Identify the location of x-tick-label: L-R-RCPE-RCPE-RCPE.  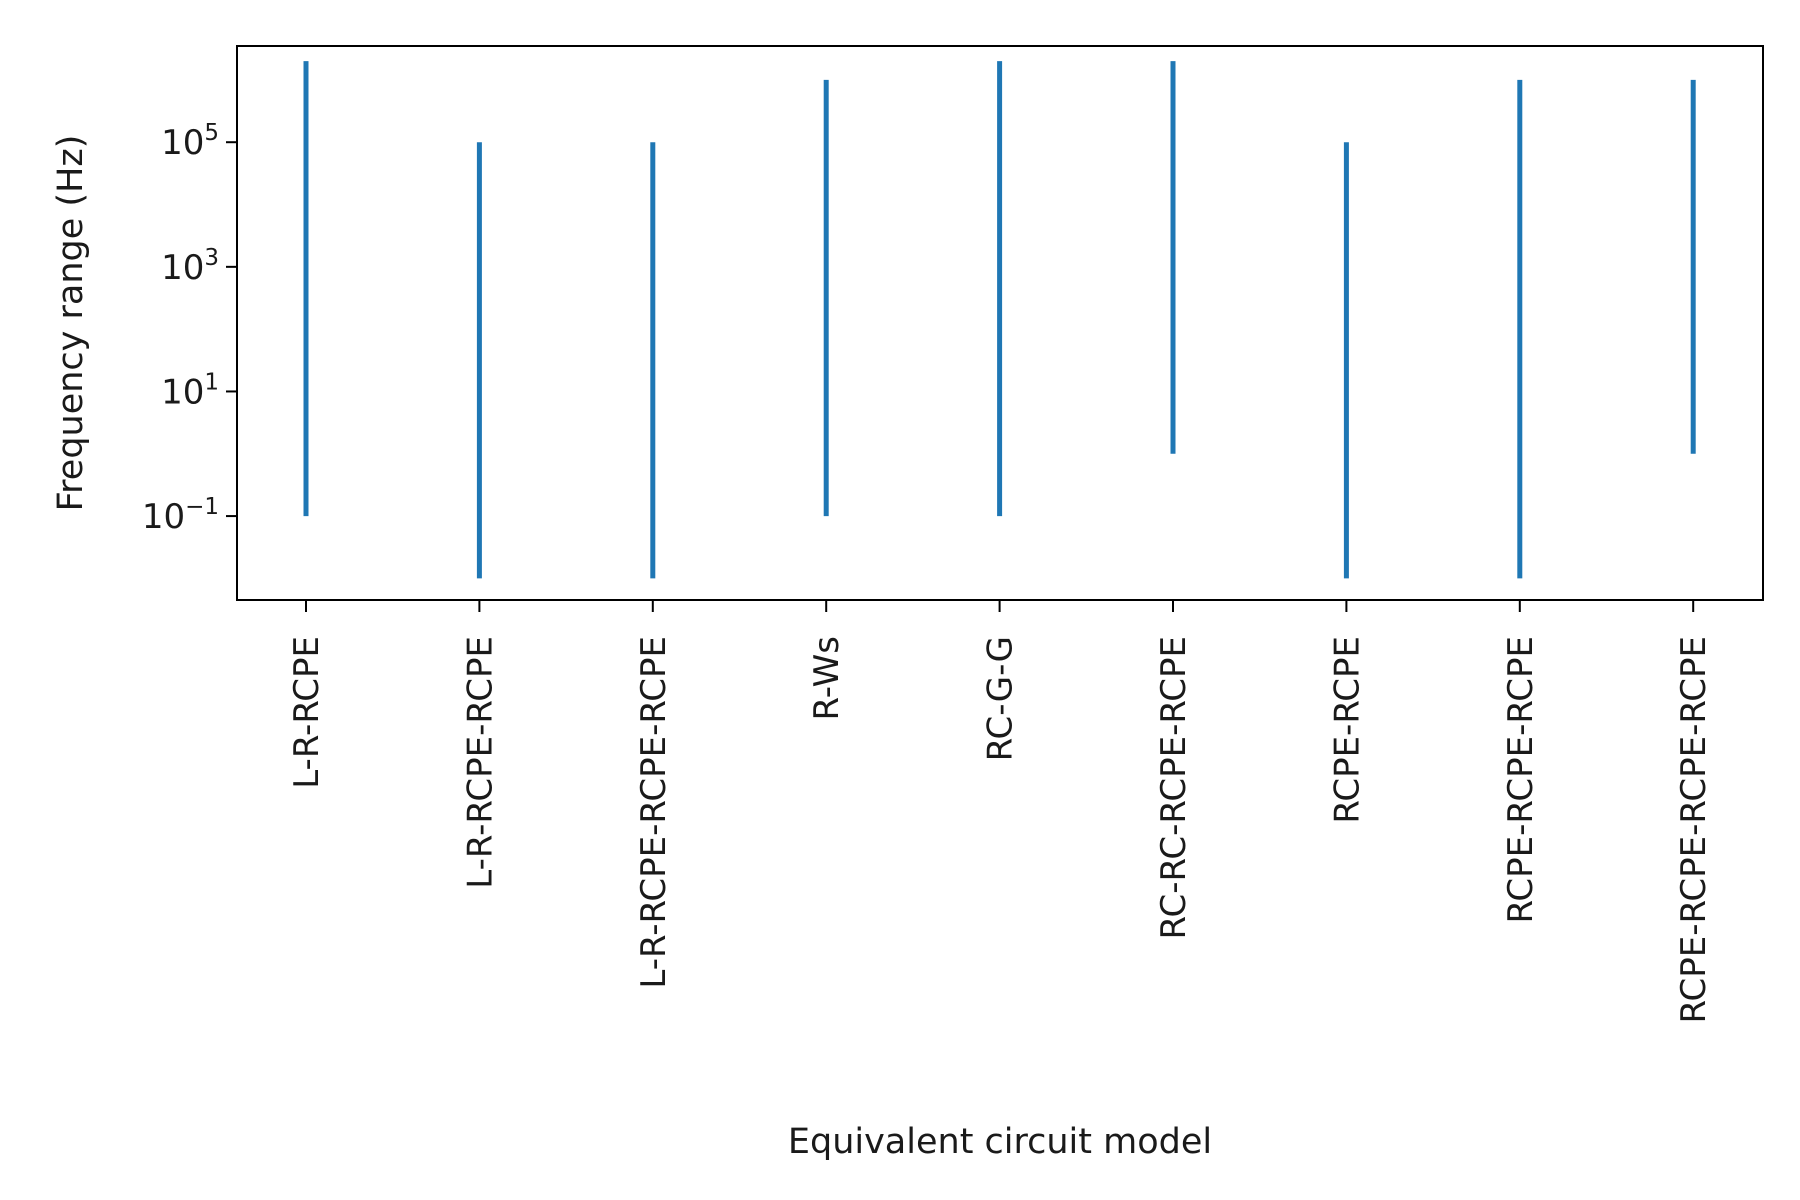
(654, 812).